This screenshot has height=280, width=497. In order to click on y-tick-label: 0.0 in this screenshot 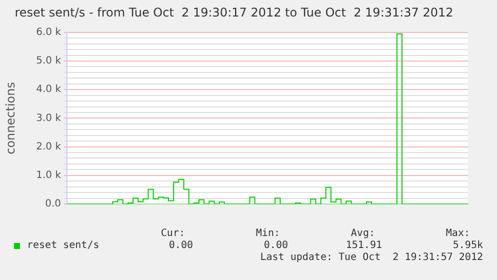, I will do `click(53, 204)`.